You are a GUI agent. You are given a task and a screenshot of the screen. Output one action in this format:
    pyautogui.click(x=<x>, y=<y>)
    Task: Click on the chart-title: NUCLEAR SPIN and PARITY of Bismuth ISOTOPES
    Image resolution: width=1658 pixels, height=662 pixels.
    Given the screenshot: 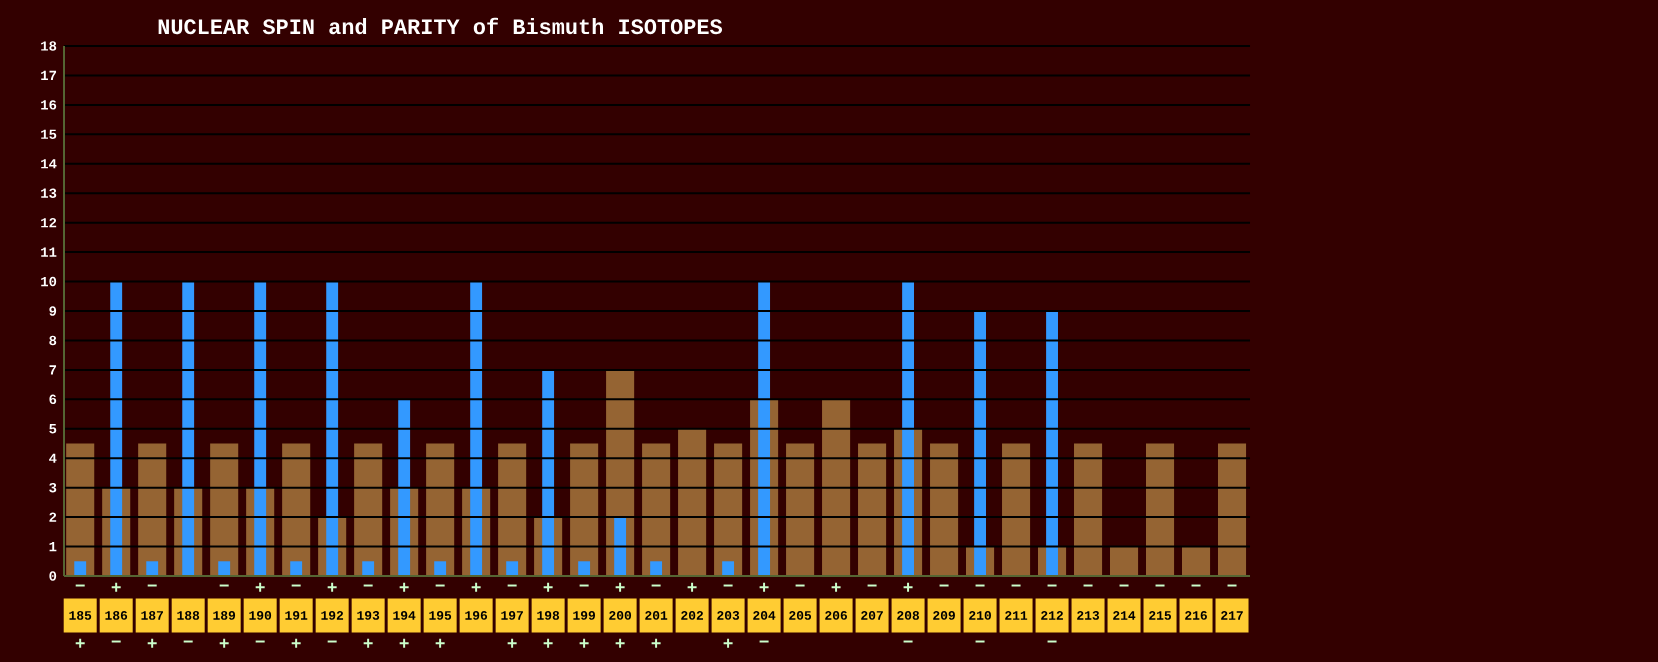 What is the action you would take?
    pyautogui.click(x=440, y=26)
    